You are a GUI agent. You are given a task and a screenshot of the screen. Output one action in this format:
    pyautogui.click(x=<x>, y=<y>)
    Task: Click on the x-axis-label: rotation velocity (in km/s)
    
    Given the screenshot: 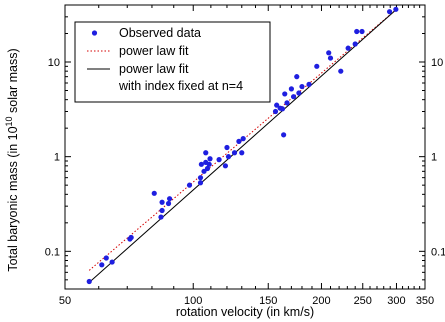 What is the action you would take?
    pyautogui.click(x=245, y=312)
    